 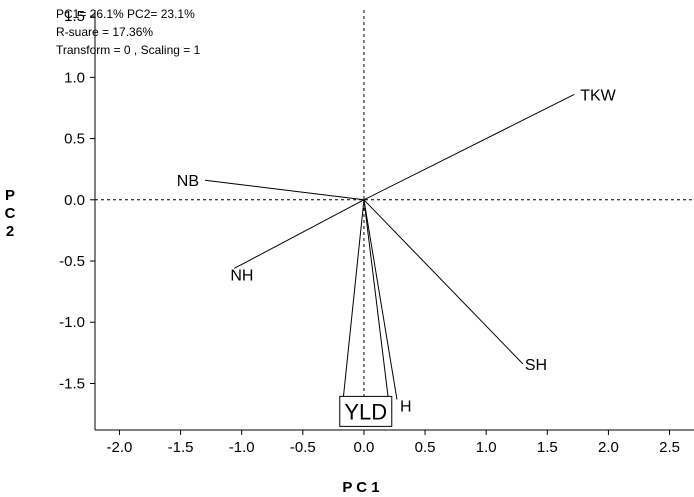 What do you see at coordinates (10, 195) in the screenshot?
I see `y-axis-title-char: P` at bounding box center [10, 195].